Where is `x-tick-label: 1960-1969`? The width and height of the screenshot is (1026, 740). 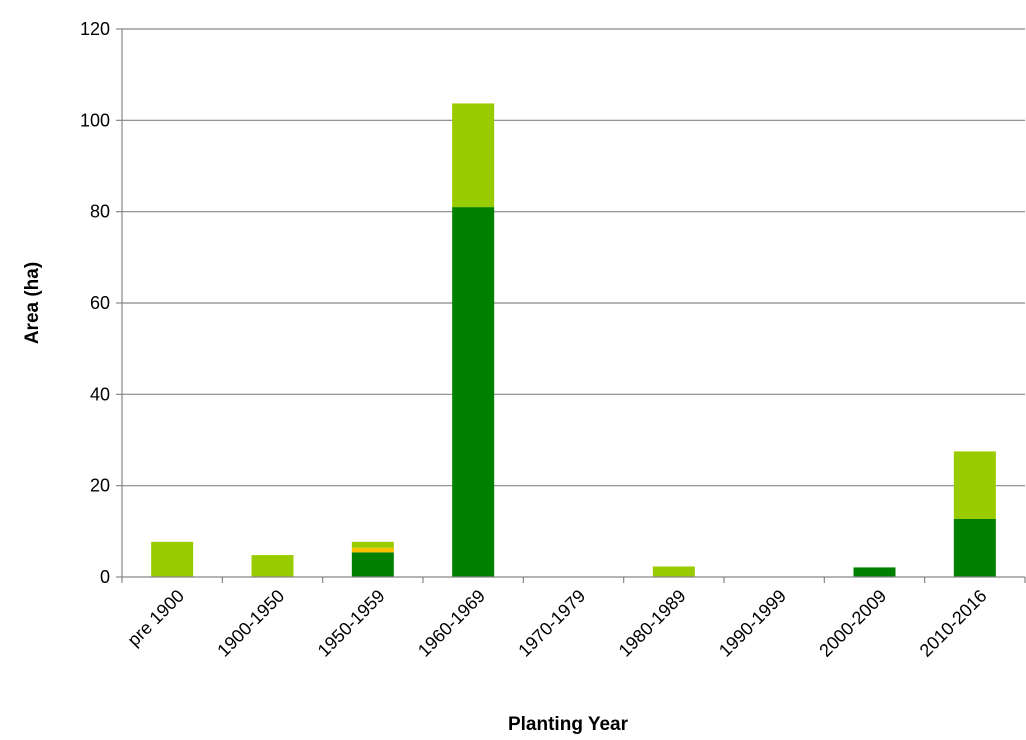 x-tick-label: 1960-1969 is located at coordinates (451, 623).